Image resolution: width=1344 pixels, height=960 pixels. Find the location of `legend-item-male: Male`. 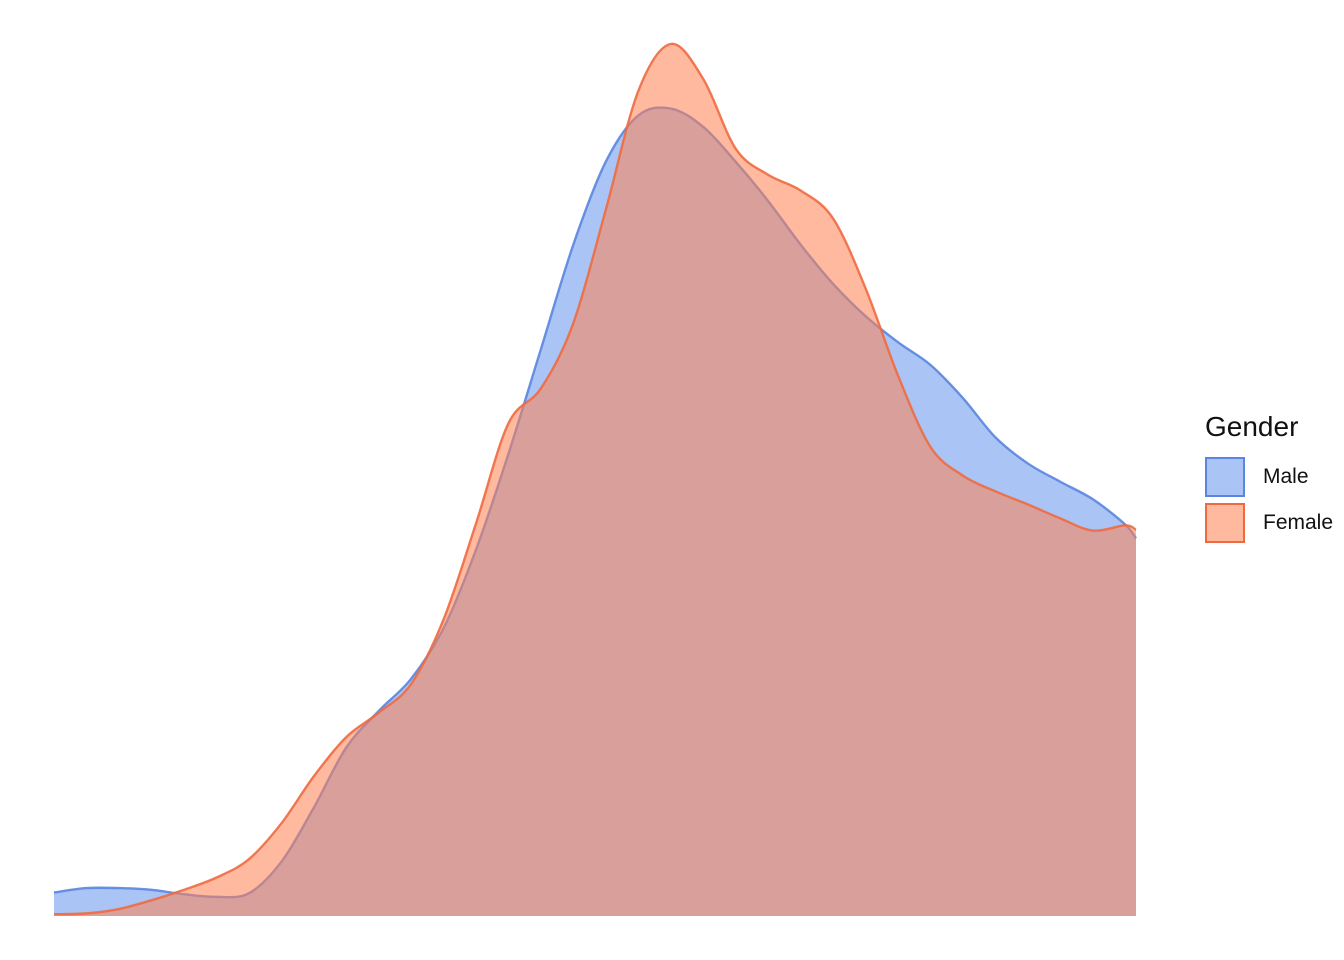

legend-item-male: Male is located at coordinates (1269, 477).